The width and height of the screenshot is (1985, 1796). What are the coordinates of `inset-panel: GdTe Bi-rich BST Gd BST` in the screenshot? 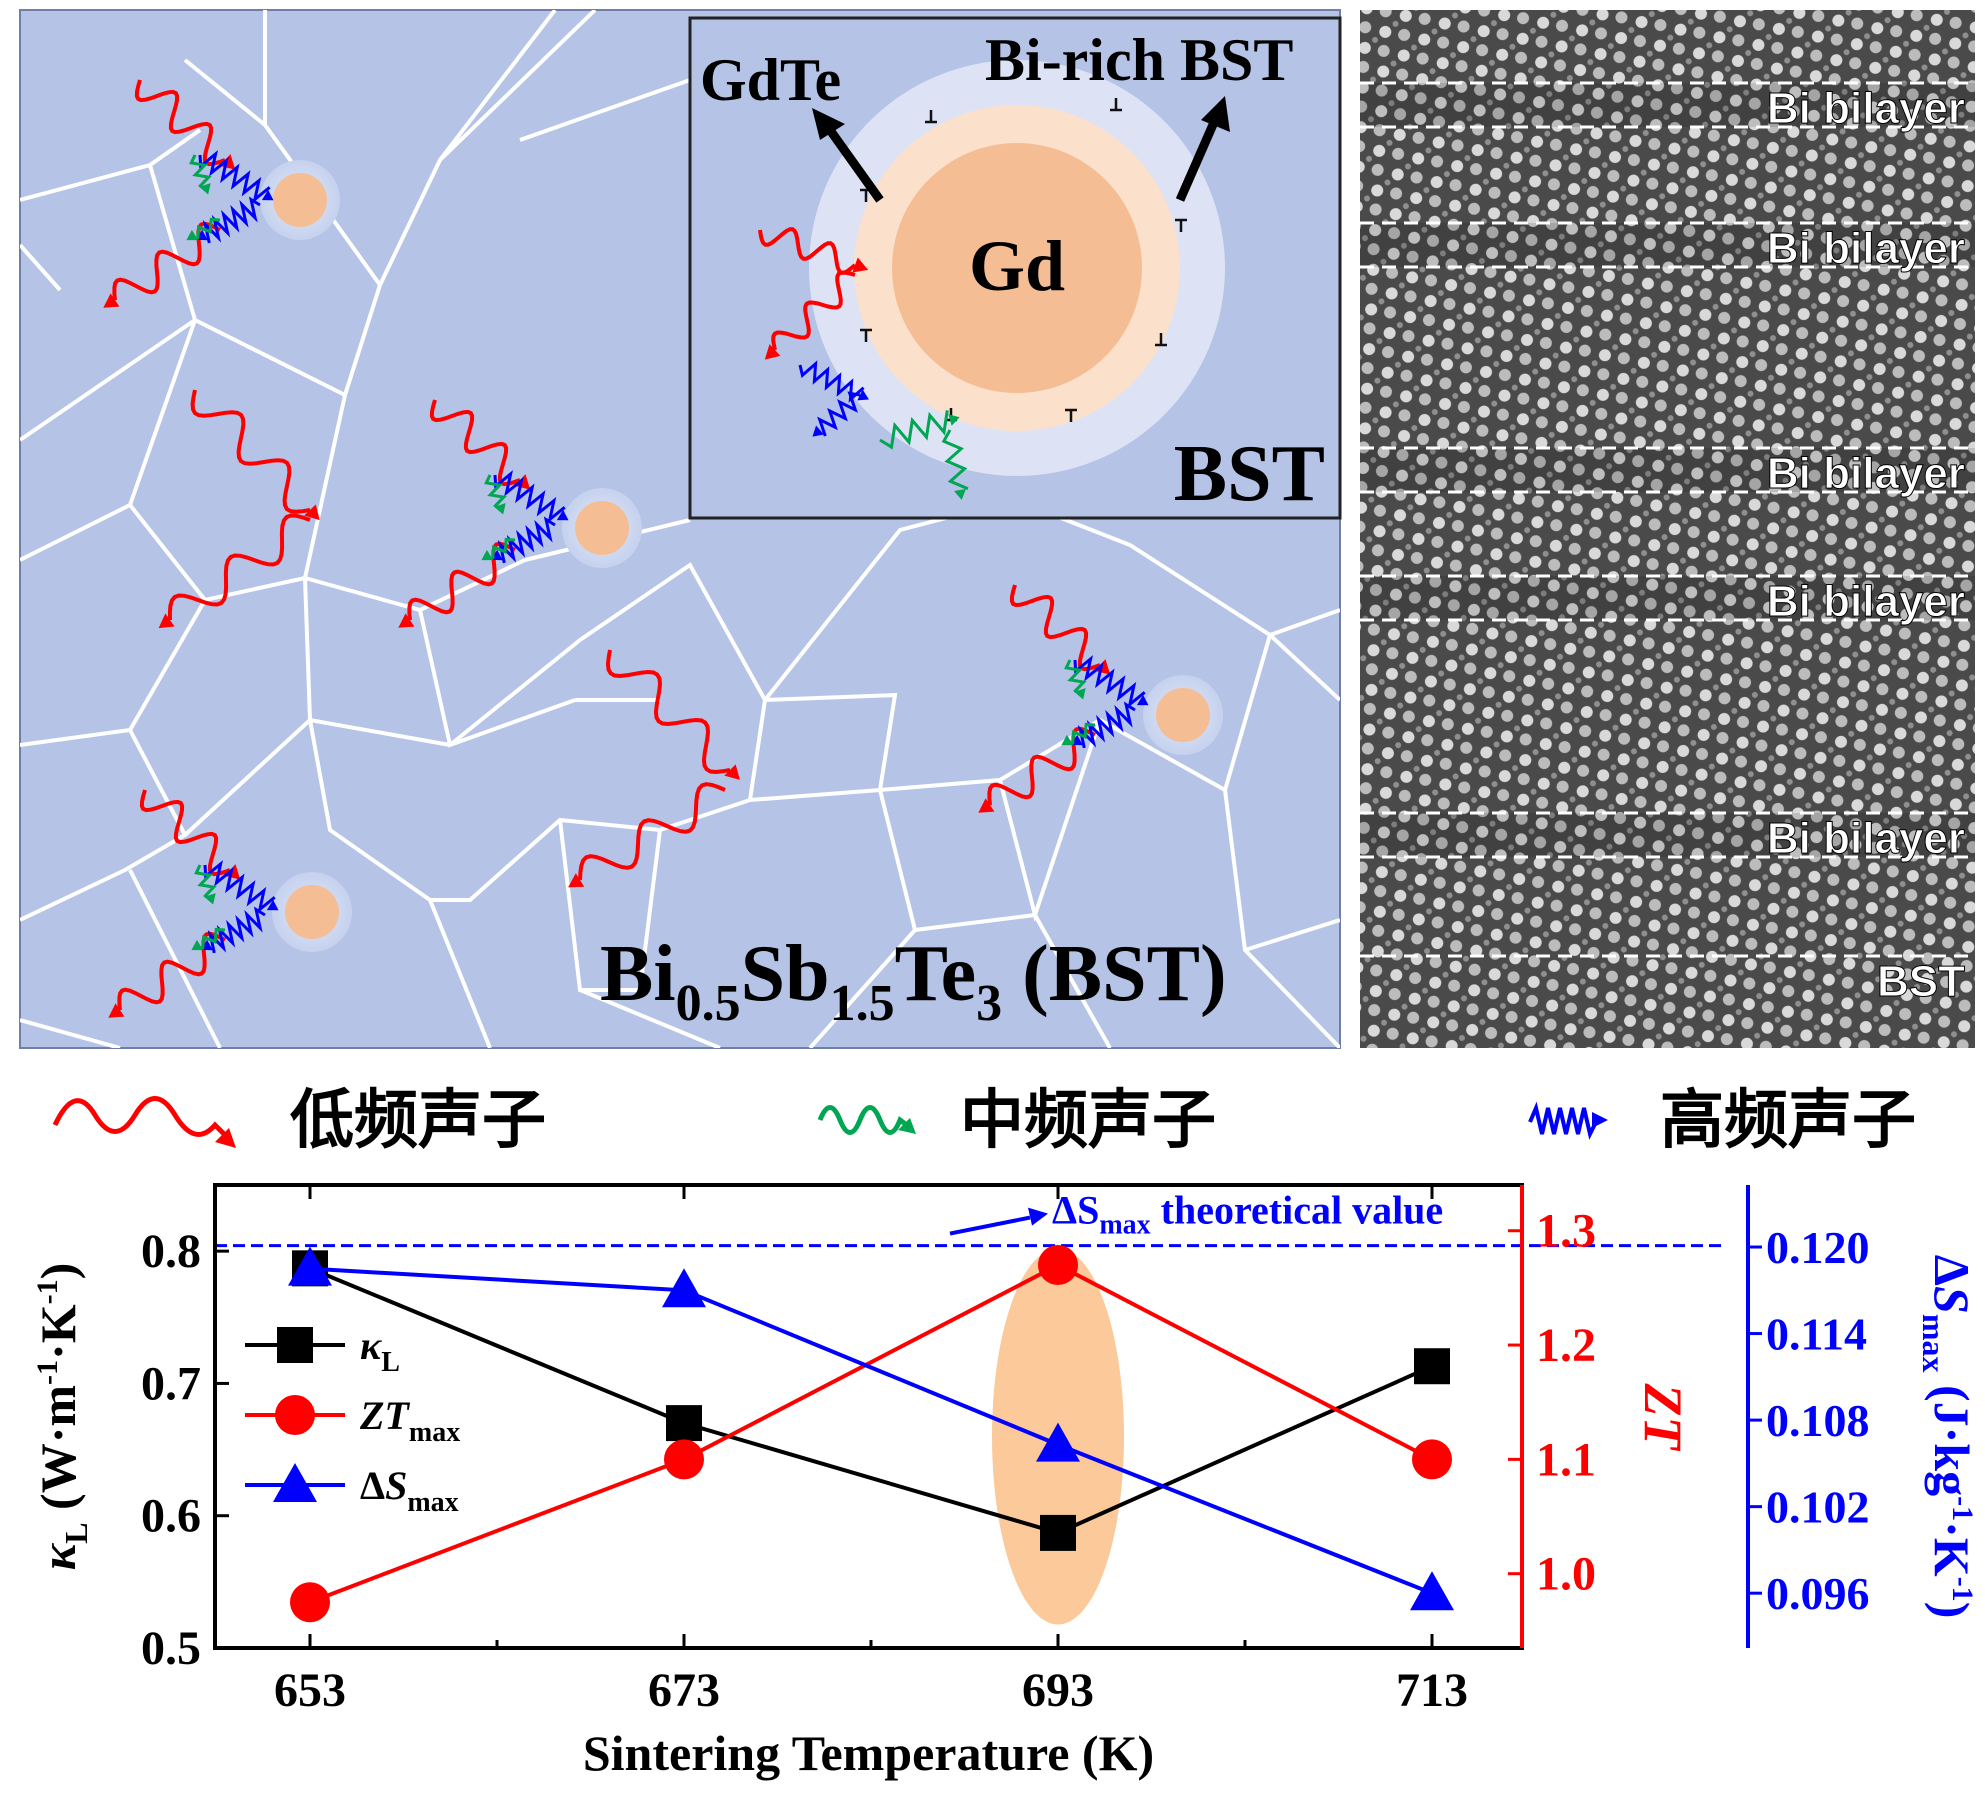 It's located at (1015, 268).